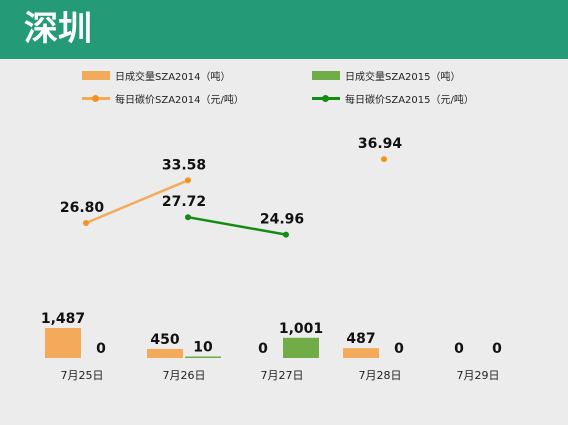 Image resolution: width=568 pixels, height=425 pixels. I want to click on page-title: 深圳, so click(58, 29).